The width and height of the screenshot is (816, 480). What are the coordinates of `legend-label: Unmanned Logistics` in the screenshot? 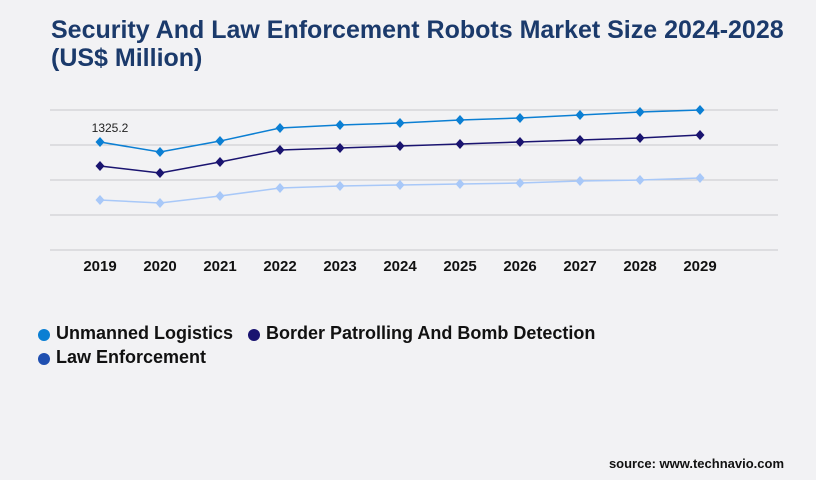 It's located at (145, 333).